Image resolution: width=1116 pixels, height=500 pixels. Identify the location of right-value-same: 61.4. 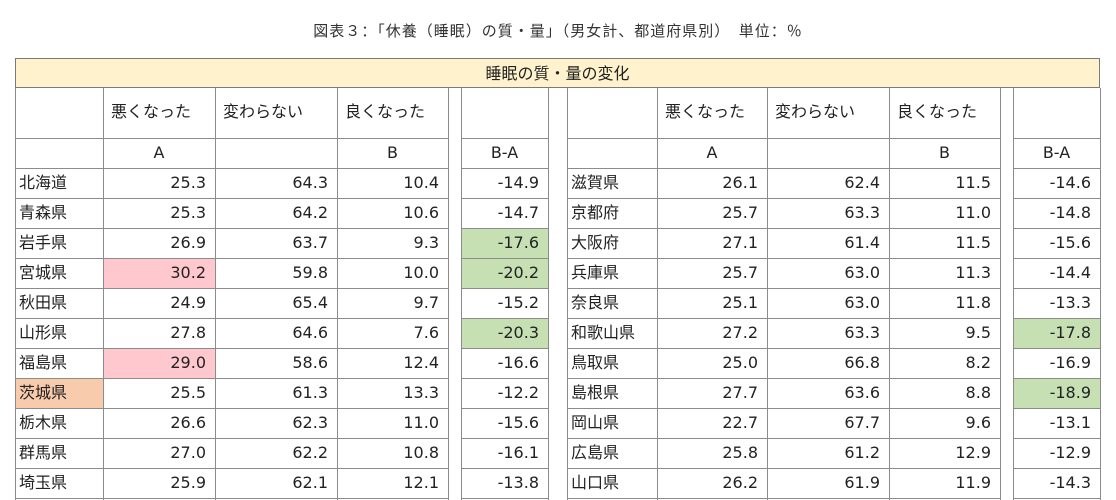
(862, 242).